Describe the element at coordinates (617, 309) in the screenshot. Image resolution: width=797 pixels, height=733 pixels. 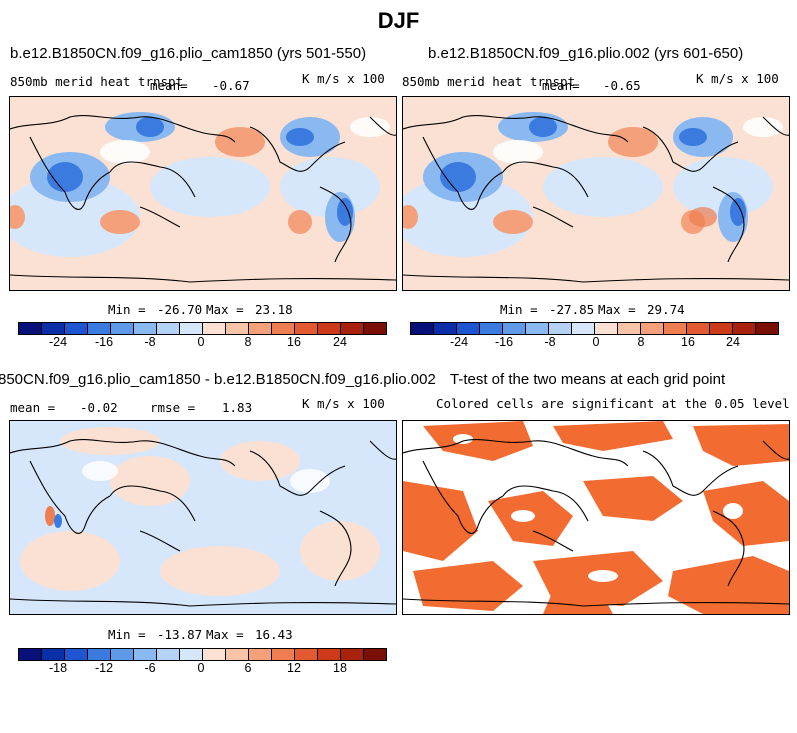
I see `panel2-max-label: Max =` at that location.